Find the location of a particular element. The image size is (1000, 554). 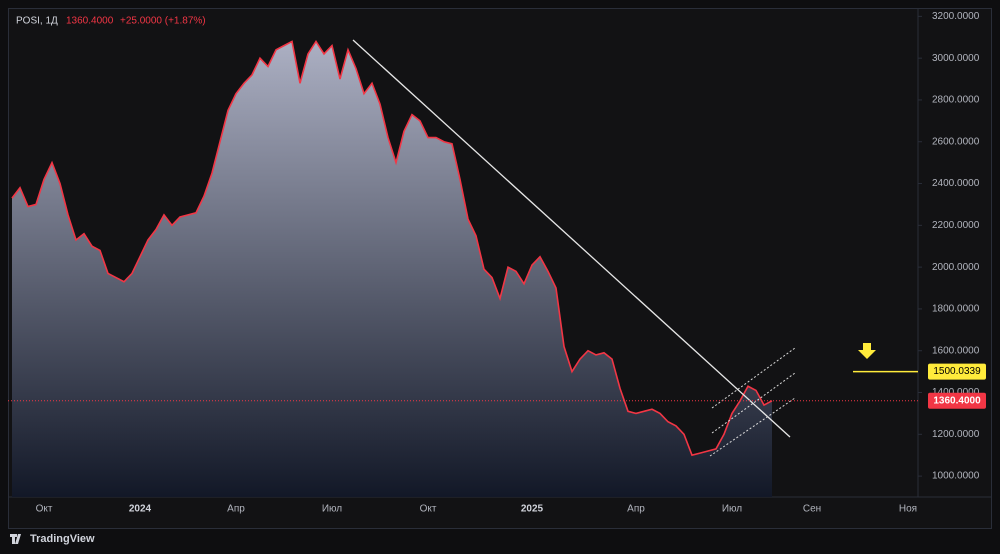

channel-upper is located at coordinates (753, 378).